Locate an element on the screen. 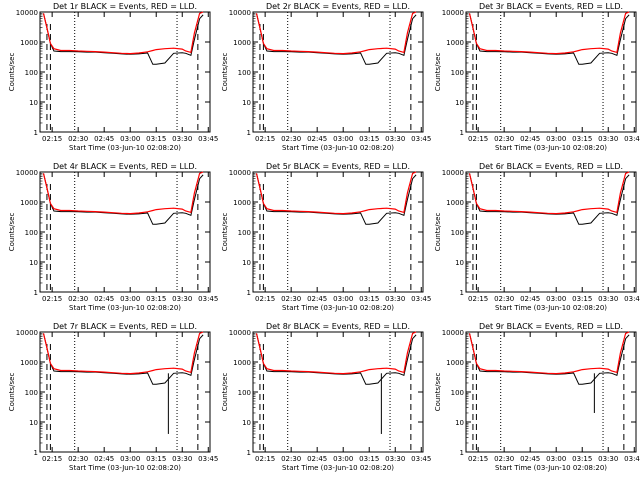 The height and width of the screenshot is (480, 640). panel-title: Det 7r BLACK = Events, RED = LLD. is located at coordinates (125, 326).